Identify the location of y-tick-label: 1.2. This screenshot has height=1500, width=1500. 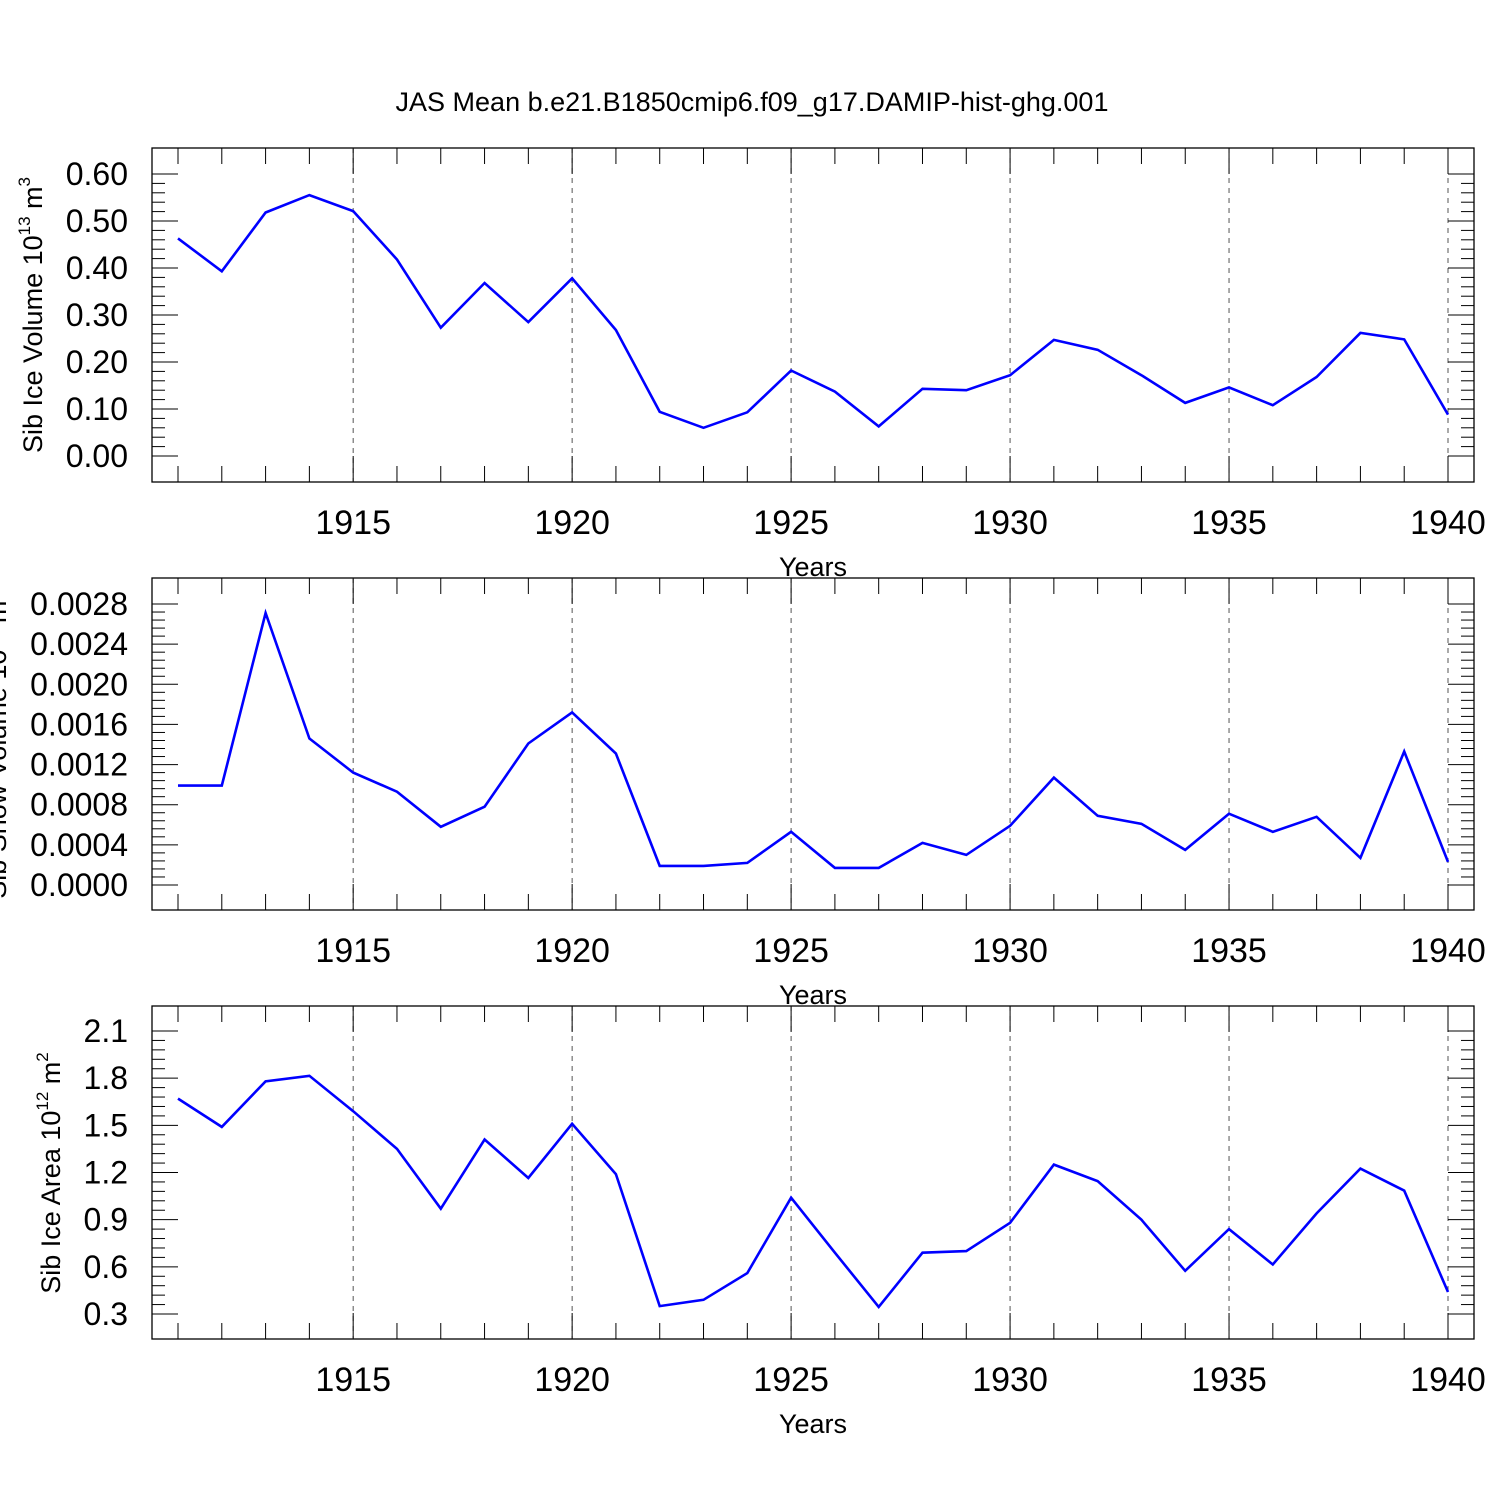
(106, 1173).